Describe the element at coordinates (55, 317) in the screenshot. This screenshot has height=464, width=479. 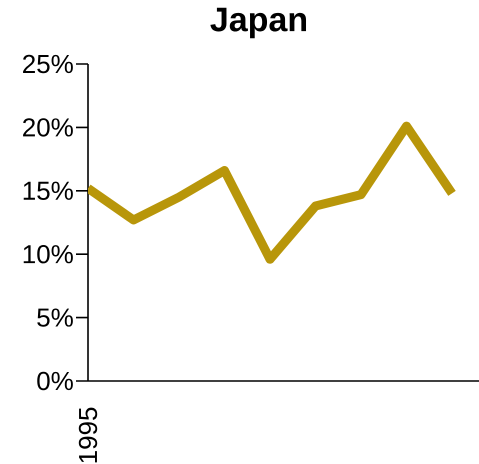
I see `y-tick-label: 5%` at that location.